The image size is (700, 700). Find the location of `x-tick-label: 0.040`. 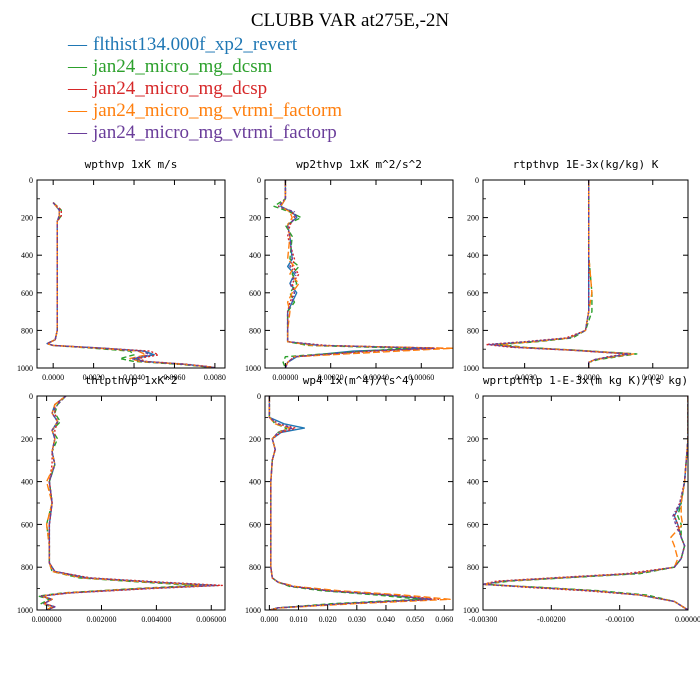

x-tick-label: 0.040 is located at coordinates (386, 619).